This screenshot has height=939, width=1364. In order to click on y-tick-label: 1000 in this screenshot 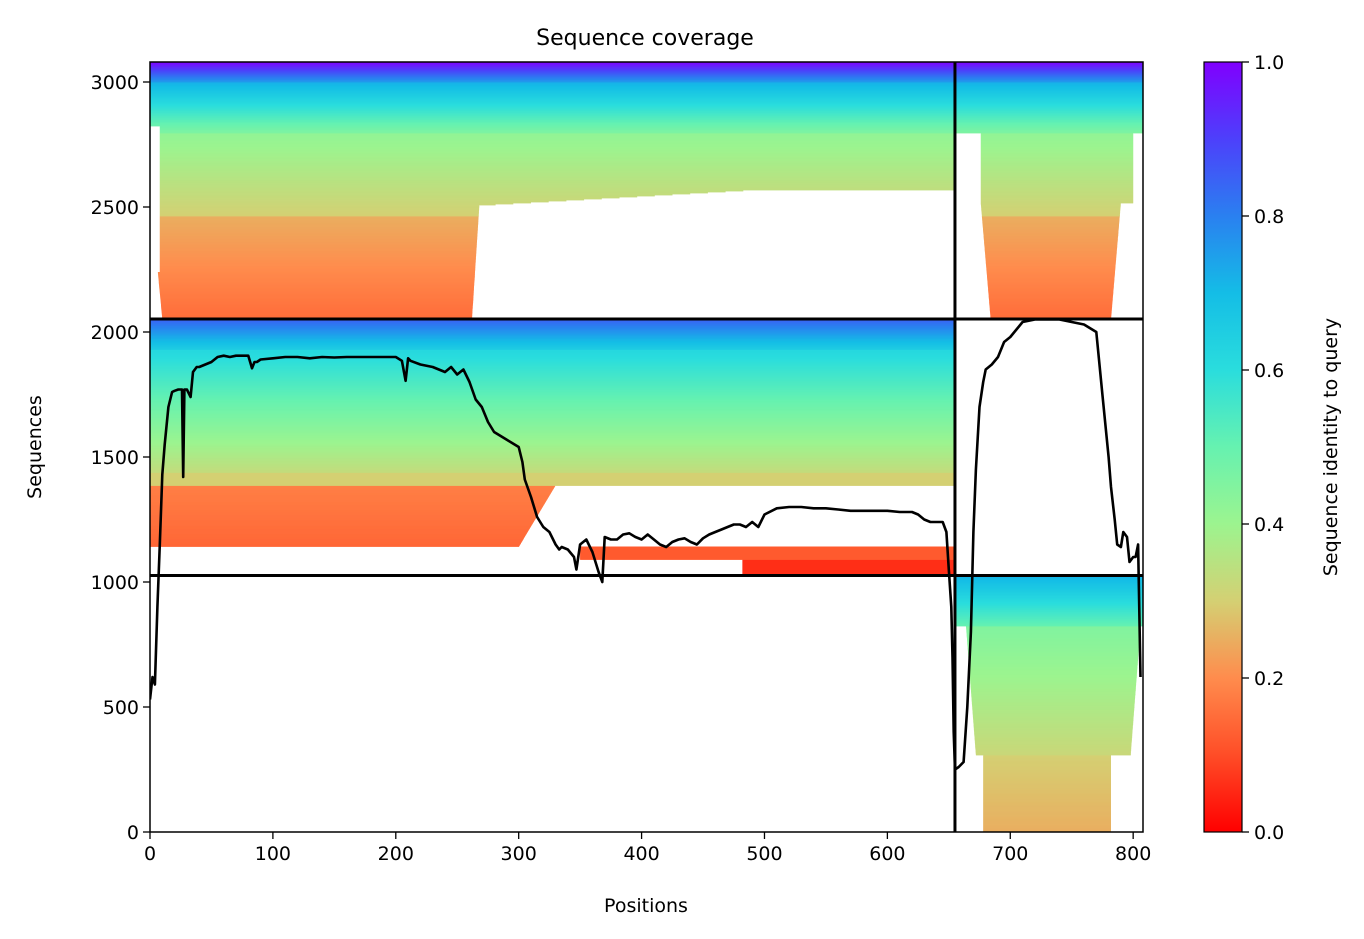, I will do `click(115, 583)`.